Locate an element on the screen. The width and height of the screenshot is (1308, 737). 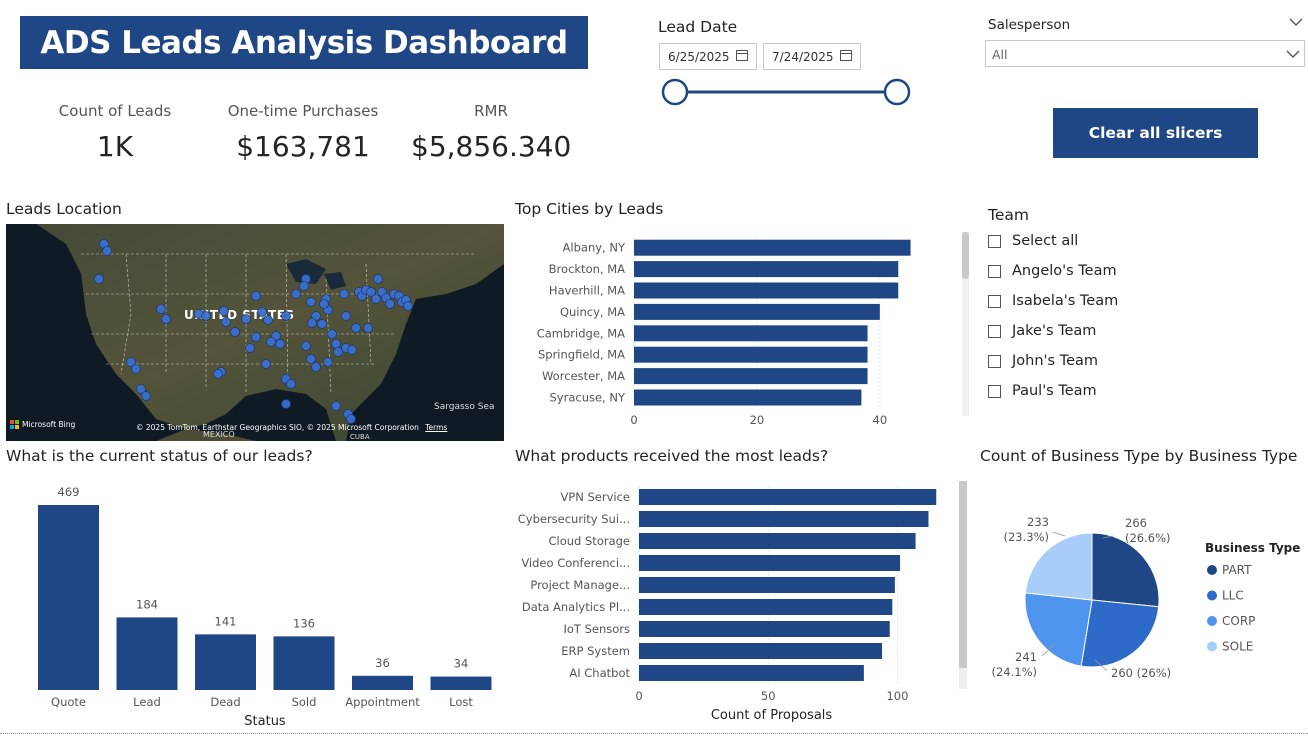
slider-handle-start is located at coordinates (675, 92).